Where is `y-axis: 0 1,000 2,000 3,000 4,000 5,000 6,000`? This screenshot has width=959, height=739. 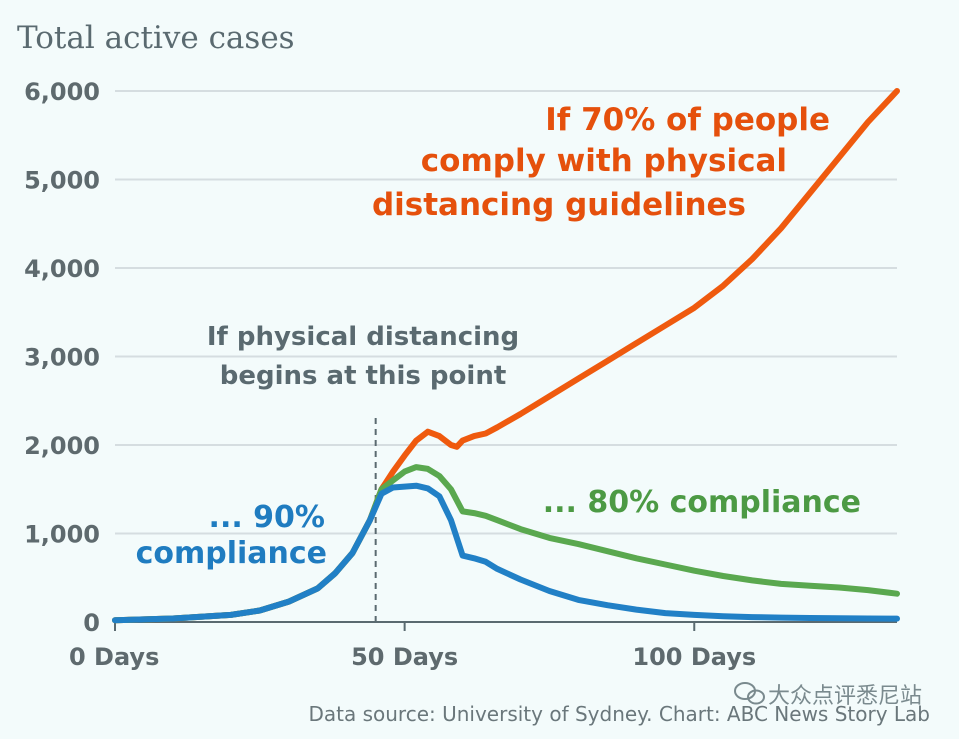
y-axis: 0 1,000 2,000 3,000 4,000 5,000 6,000 is located at coordinates (62, 357).